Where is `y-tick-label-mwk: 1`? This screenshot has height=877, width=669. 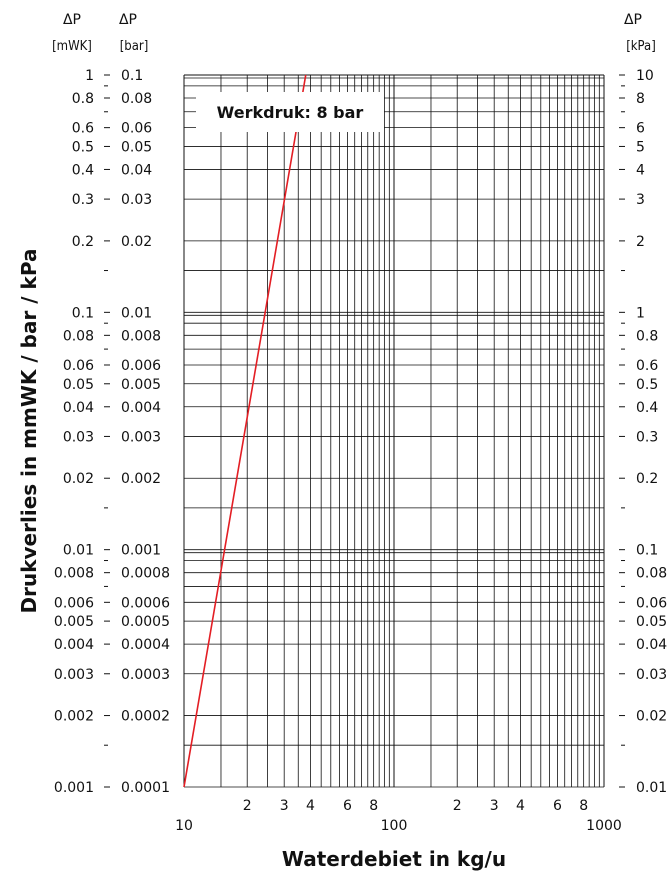
y-tick-label-mwk: 1 is located at coordinates (89, 76).